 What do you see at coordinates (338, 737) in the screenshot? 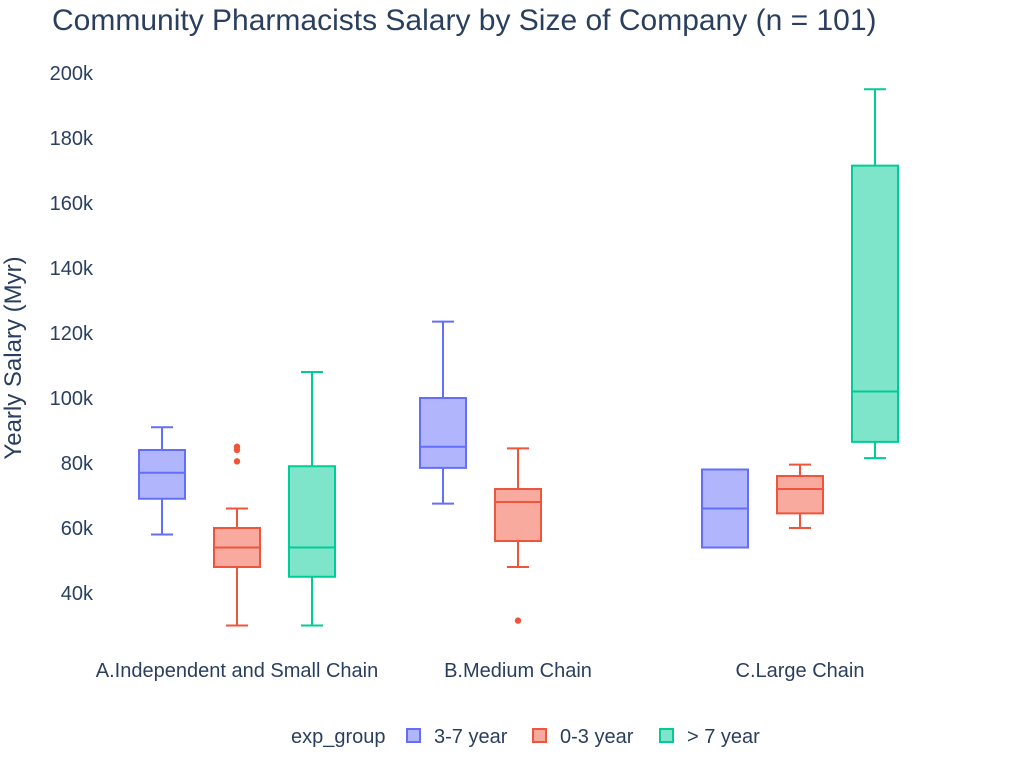
I see `legend-title: exp_group` at bounding box center [338, 737].